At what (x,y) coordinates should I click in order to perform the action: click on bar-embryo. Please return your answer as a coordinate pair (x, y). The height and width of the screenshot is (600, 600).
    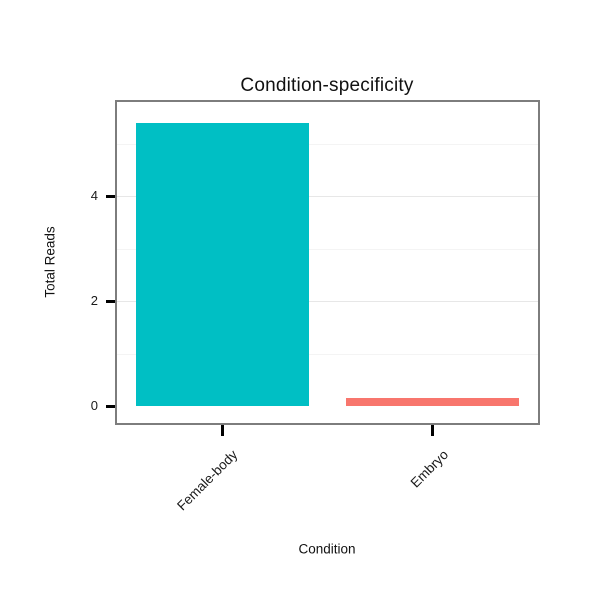
    Looking at the image, I should click on (433, 402).